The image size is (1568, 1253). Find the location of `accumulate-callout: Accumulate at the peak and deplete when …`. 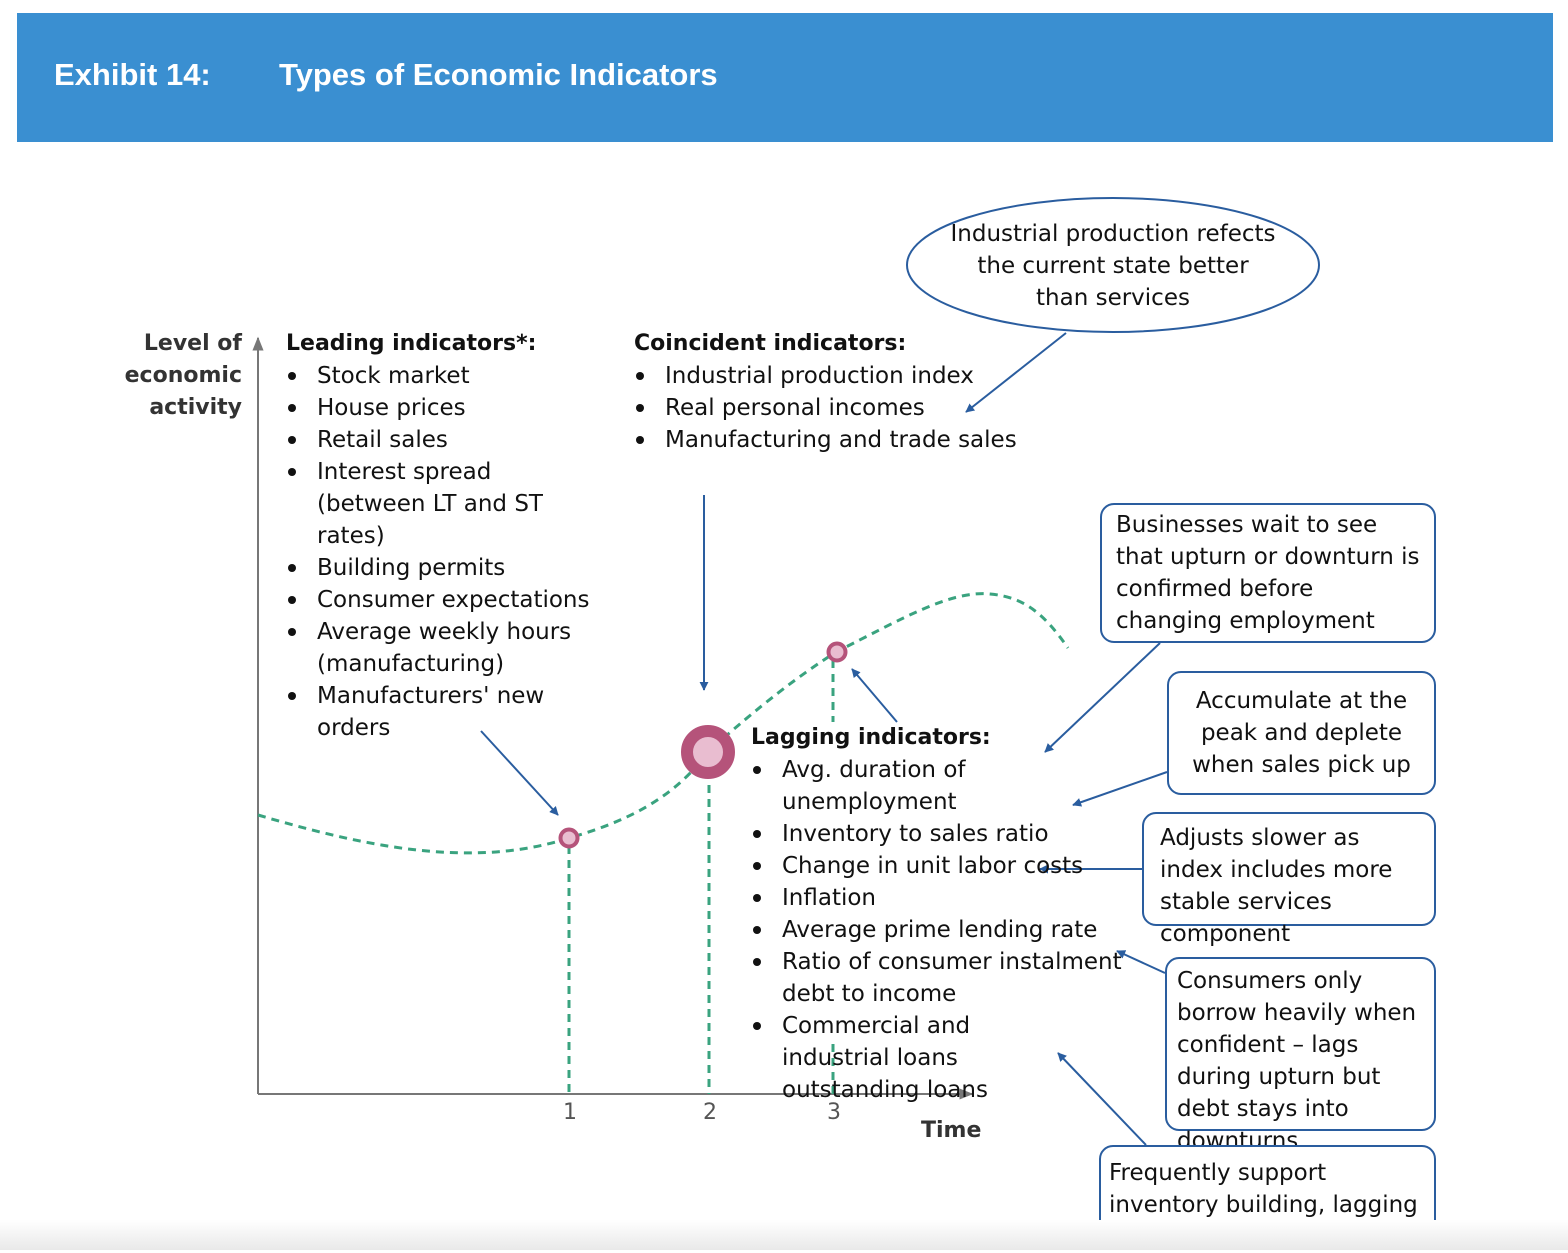

accumulate-callout: Accumulate at the peak and deplete when … is located at coordinates (1301, 733).